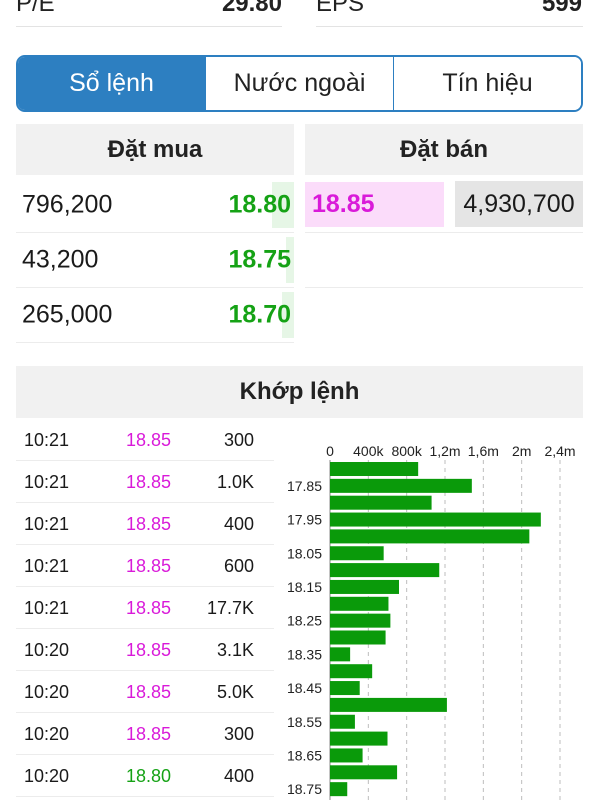  What do you see at coordinates (238, 566) in the screenshot?
I see `trade-qty: 600` at bounding box center [238, 566].